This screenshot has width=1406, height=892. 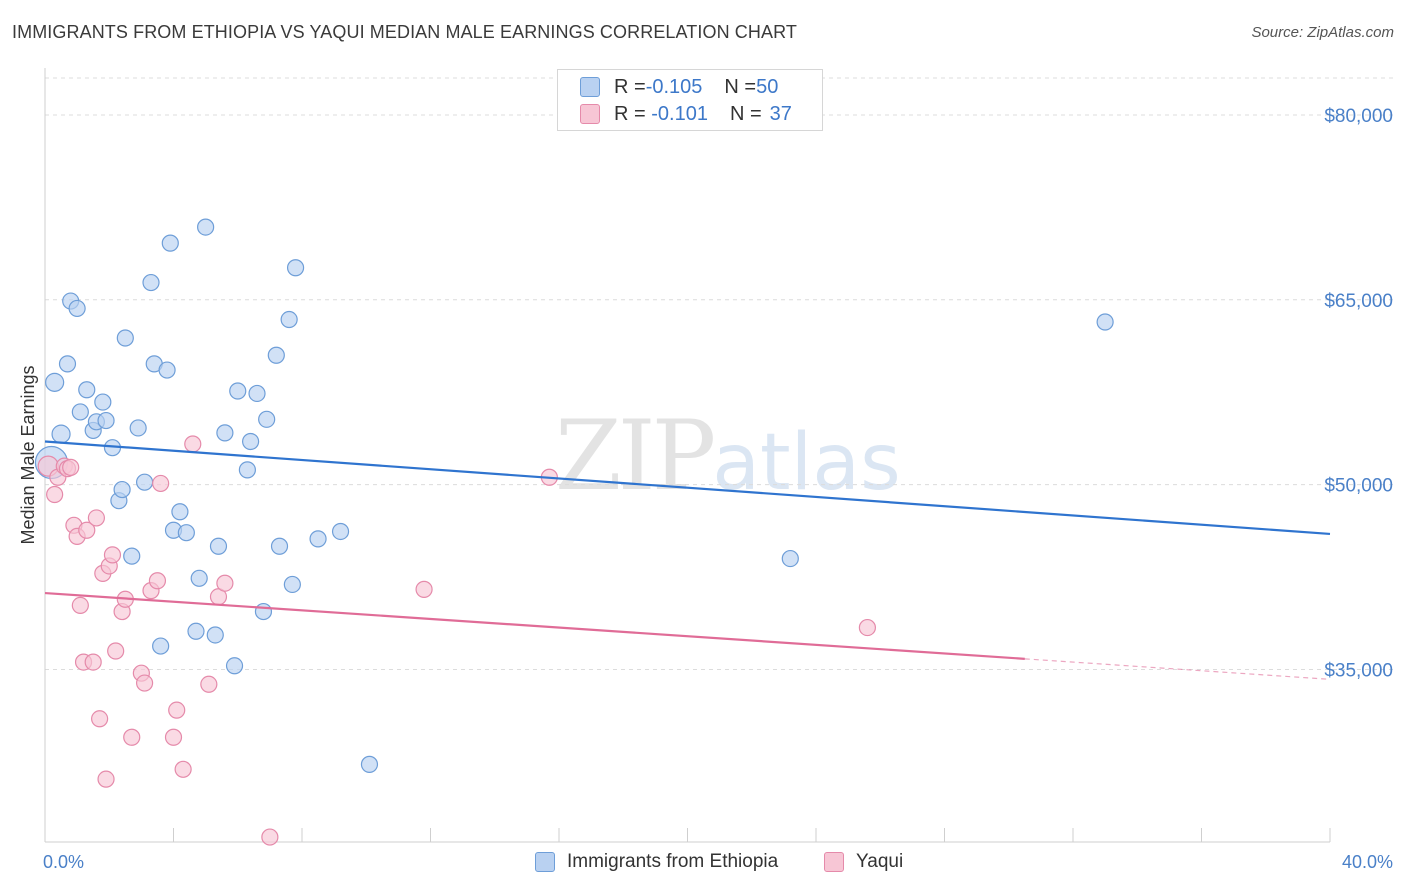 What do you see at coordinates (545, 862) in the screenshot?
I see `series-swatch-blue` at bounding box center [545, 862].